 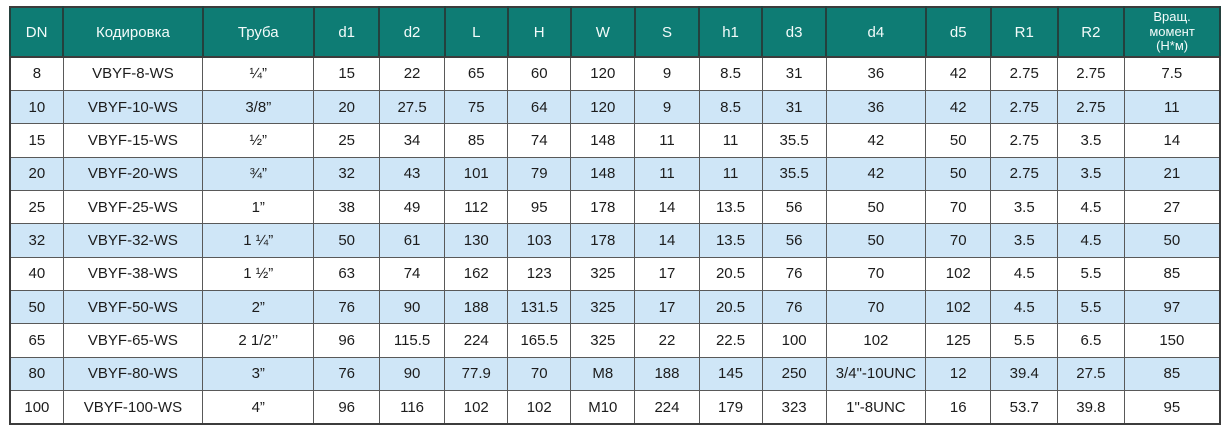 I want to click on table-cell-d5: 16, so click(x=958, y=407).